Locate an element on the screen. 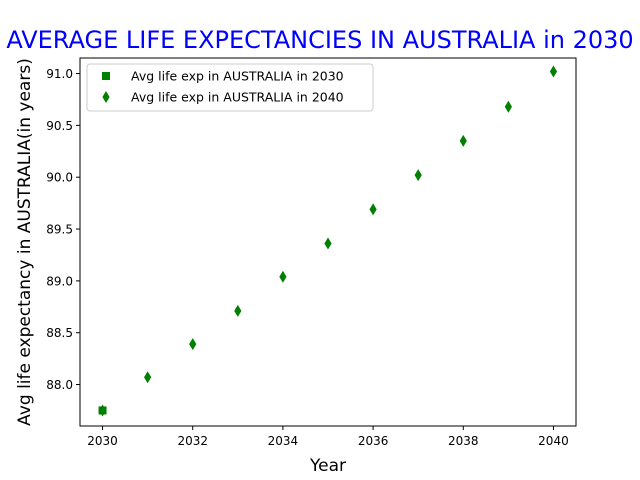 This screenshot has height=480, width=640. legend-box is located at coordinates (230, 87).